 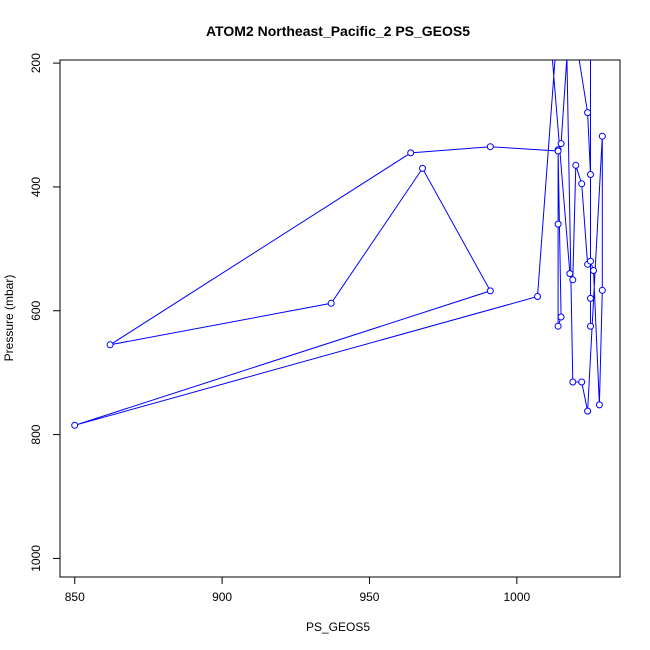 What do you see at coordinates (36, 63) in the screenshot?
I see `y-tick-label: 200` at bounding box center [36, 63].